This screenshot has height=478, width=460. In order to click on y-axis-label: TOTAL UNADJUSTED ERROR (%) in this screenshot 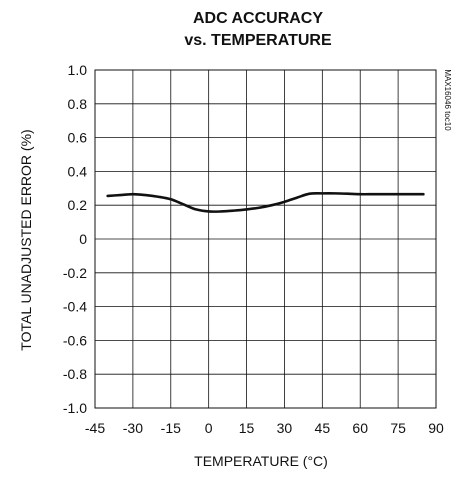, I will do `click(26, 239)`.